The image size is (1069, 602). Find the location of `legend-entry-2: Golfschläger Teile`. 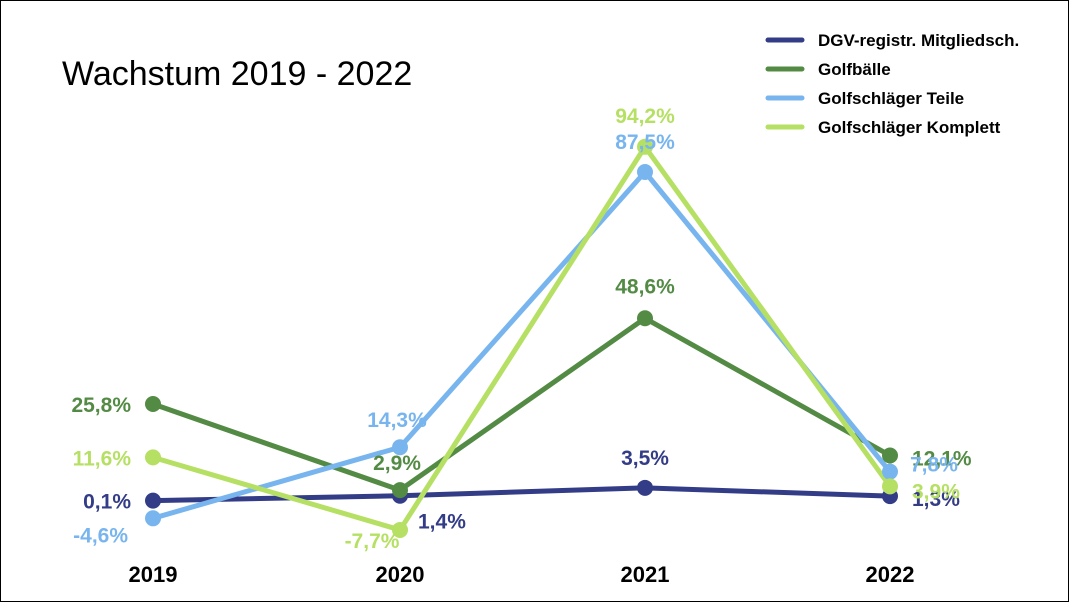

legend-entry-2: Golfschläger Teile is located at coordinates (891, 98).